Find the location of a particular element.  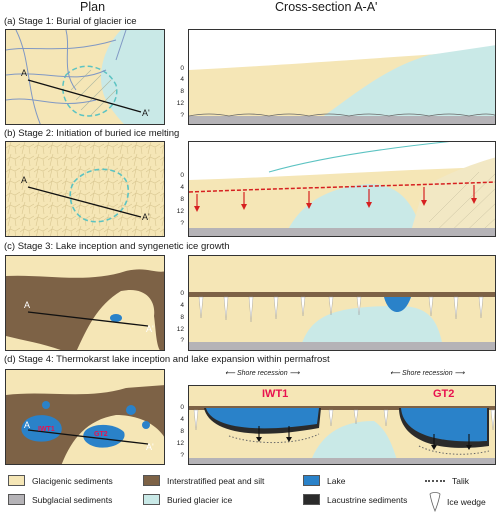

section-panel-c is located at coordinates (342, 303).